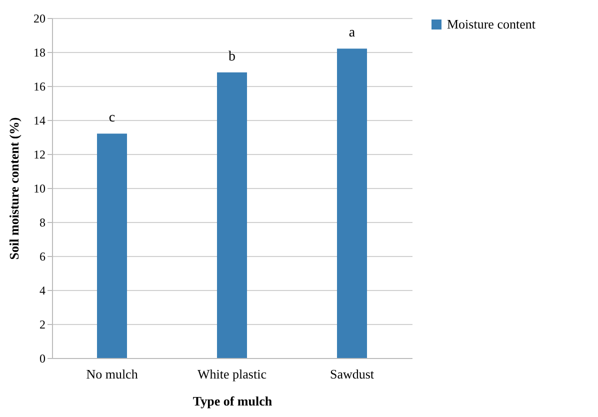  I want to click on legend-label: Moisture content, so click(491, 24).